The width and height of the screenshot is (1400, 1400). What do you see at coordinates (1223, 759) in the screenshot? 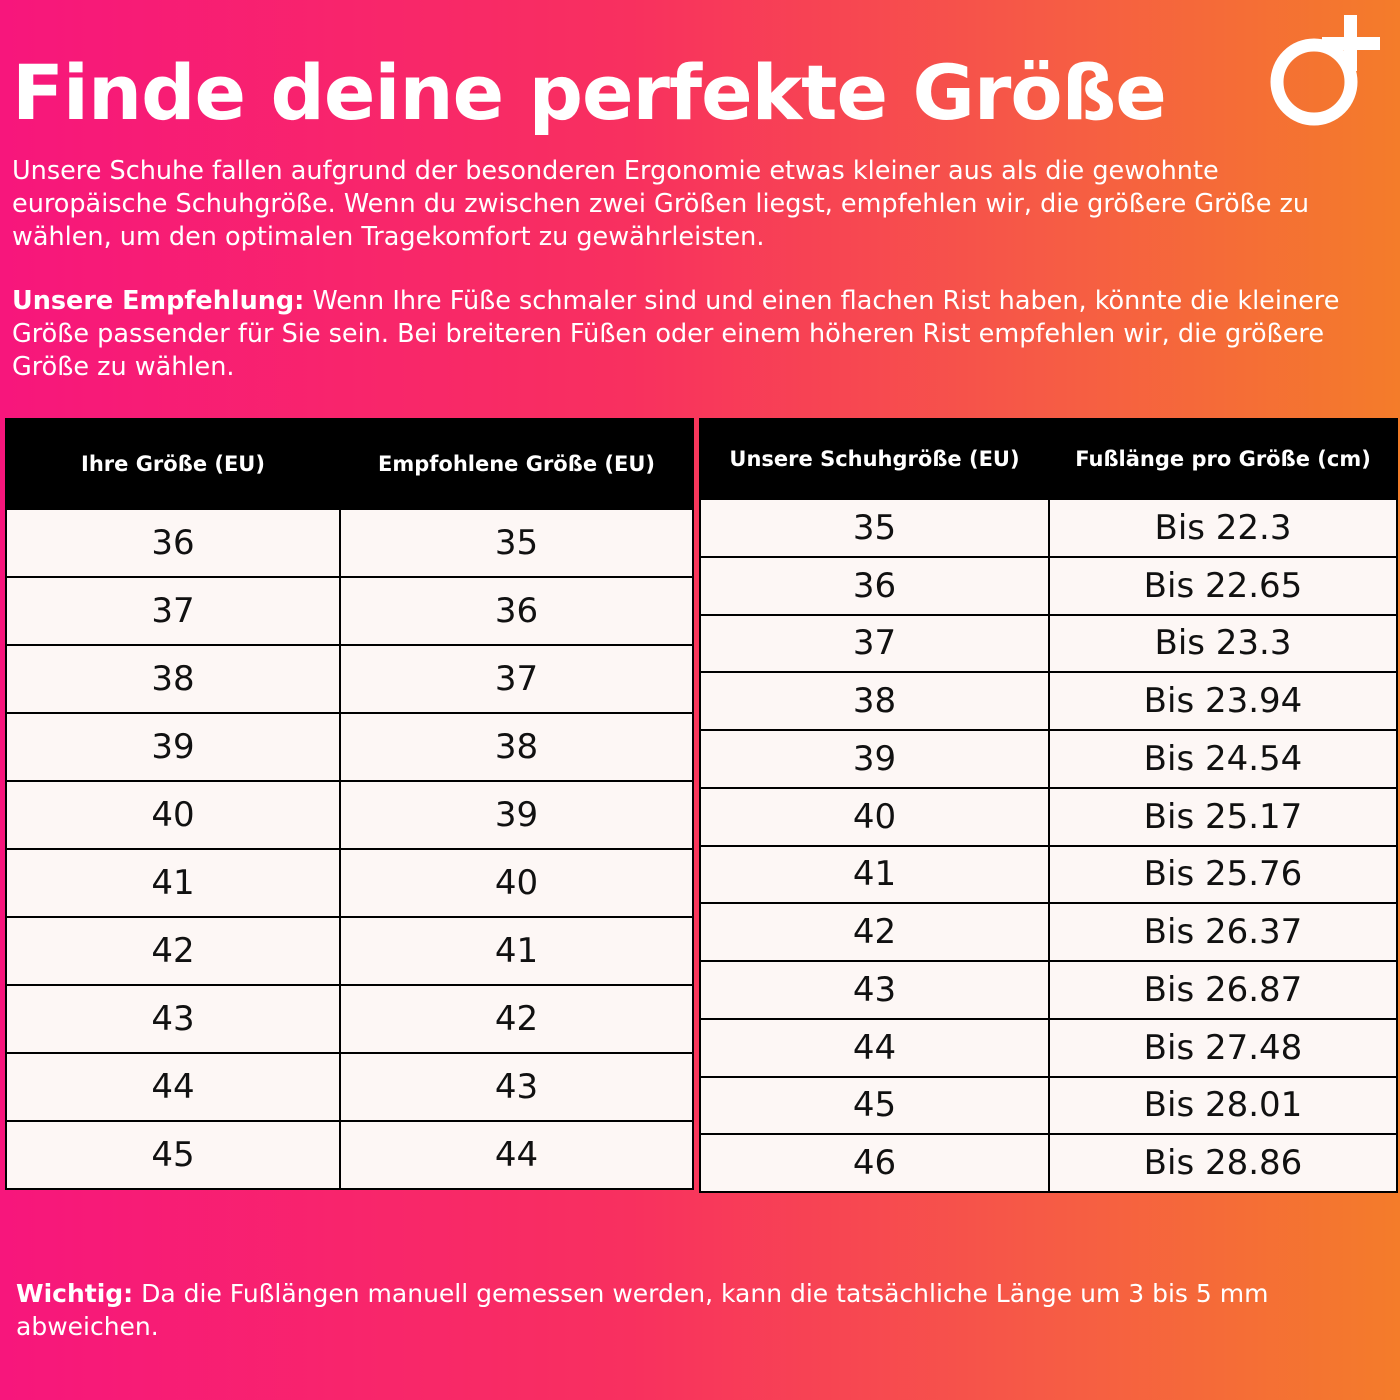
I see `table-cell: Bis 24.54` at bounding box center [1223, 759].